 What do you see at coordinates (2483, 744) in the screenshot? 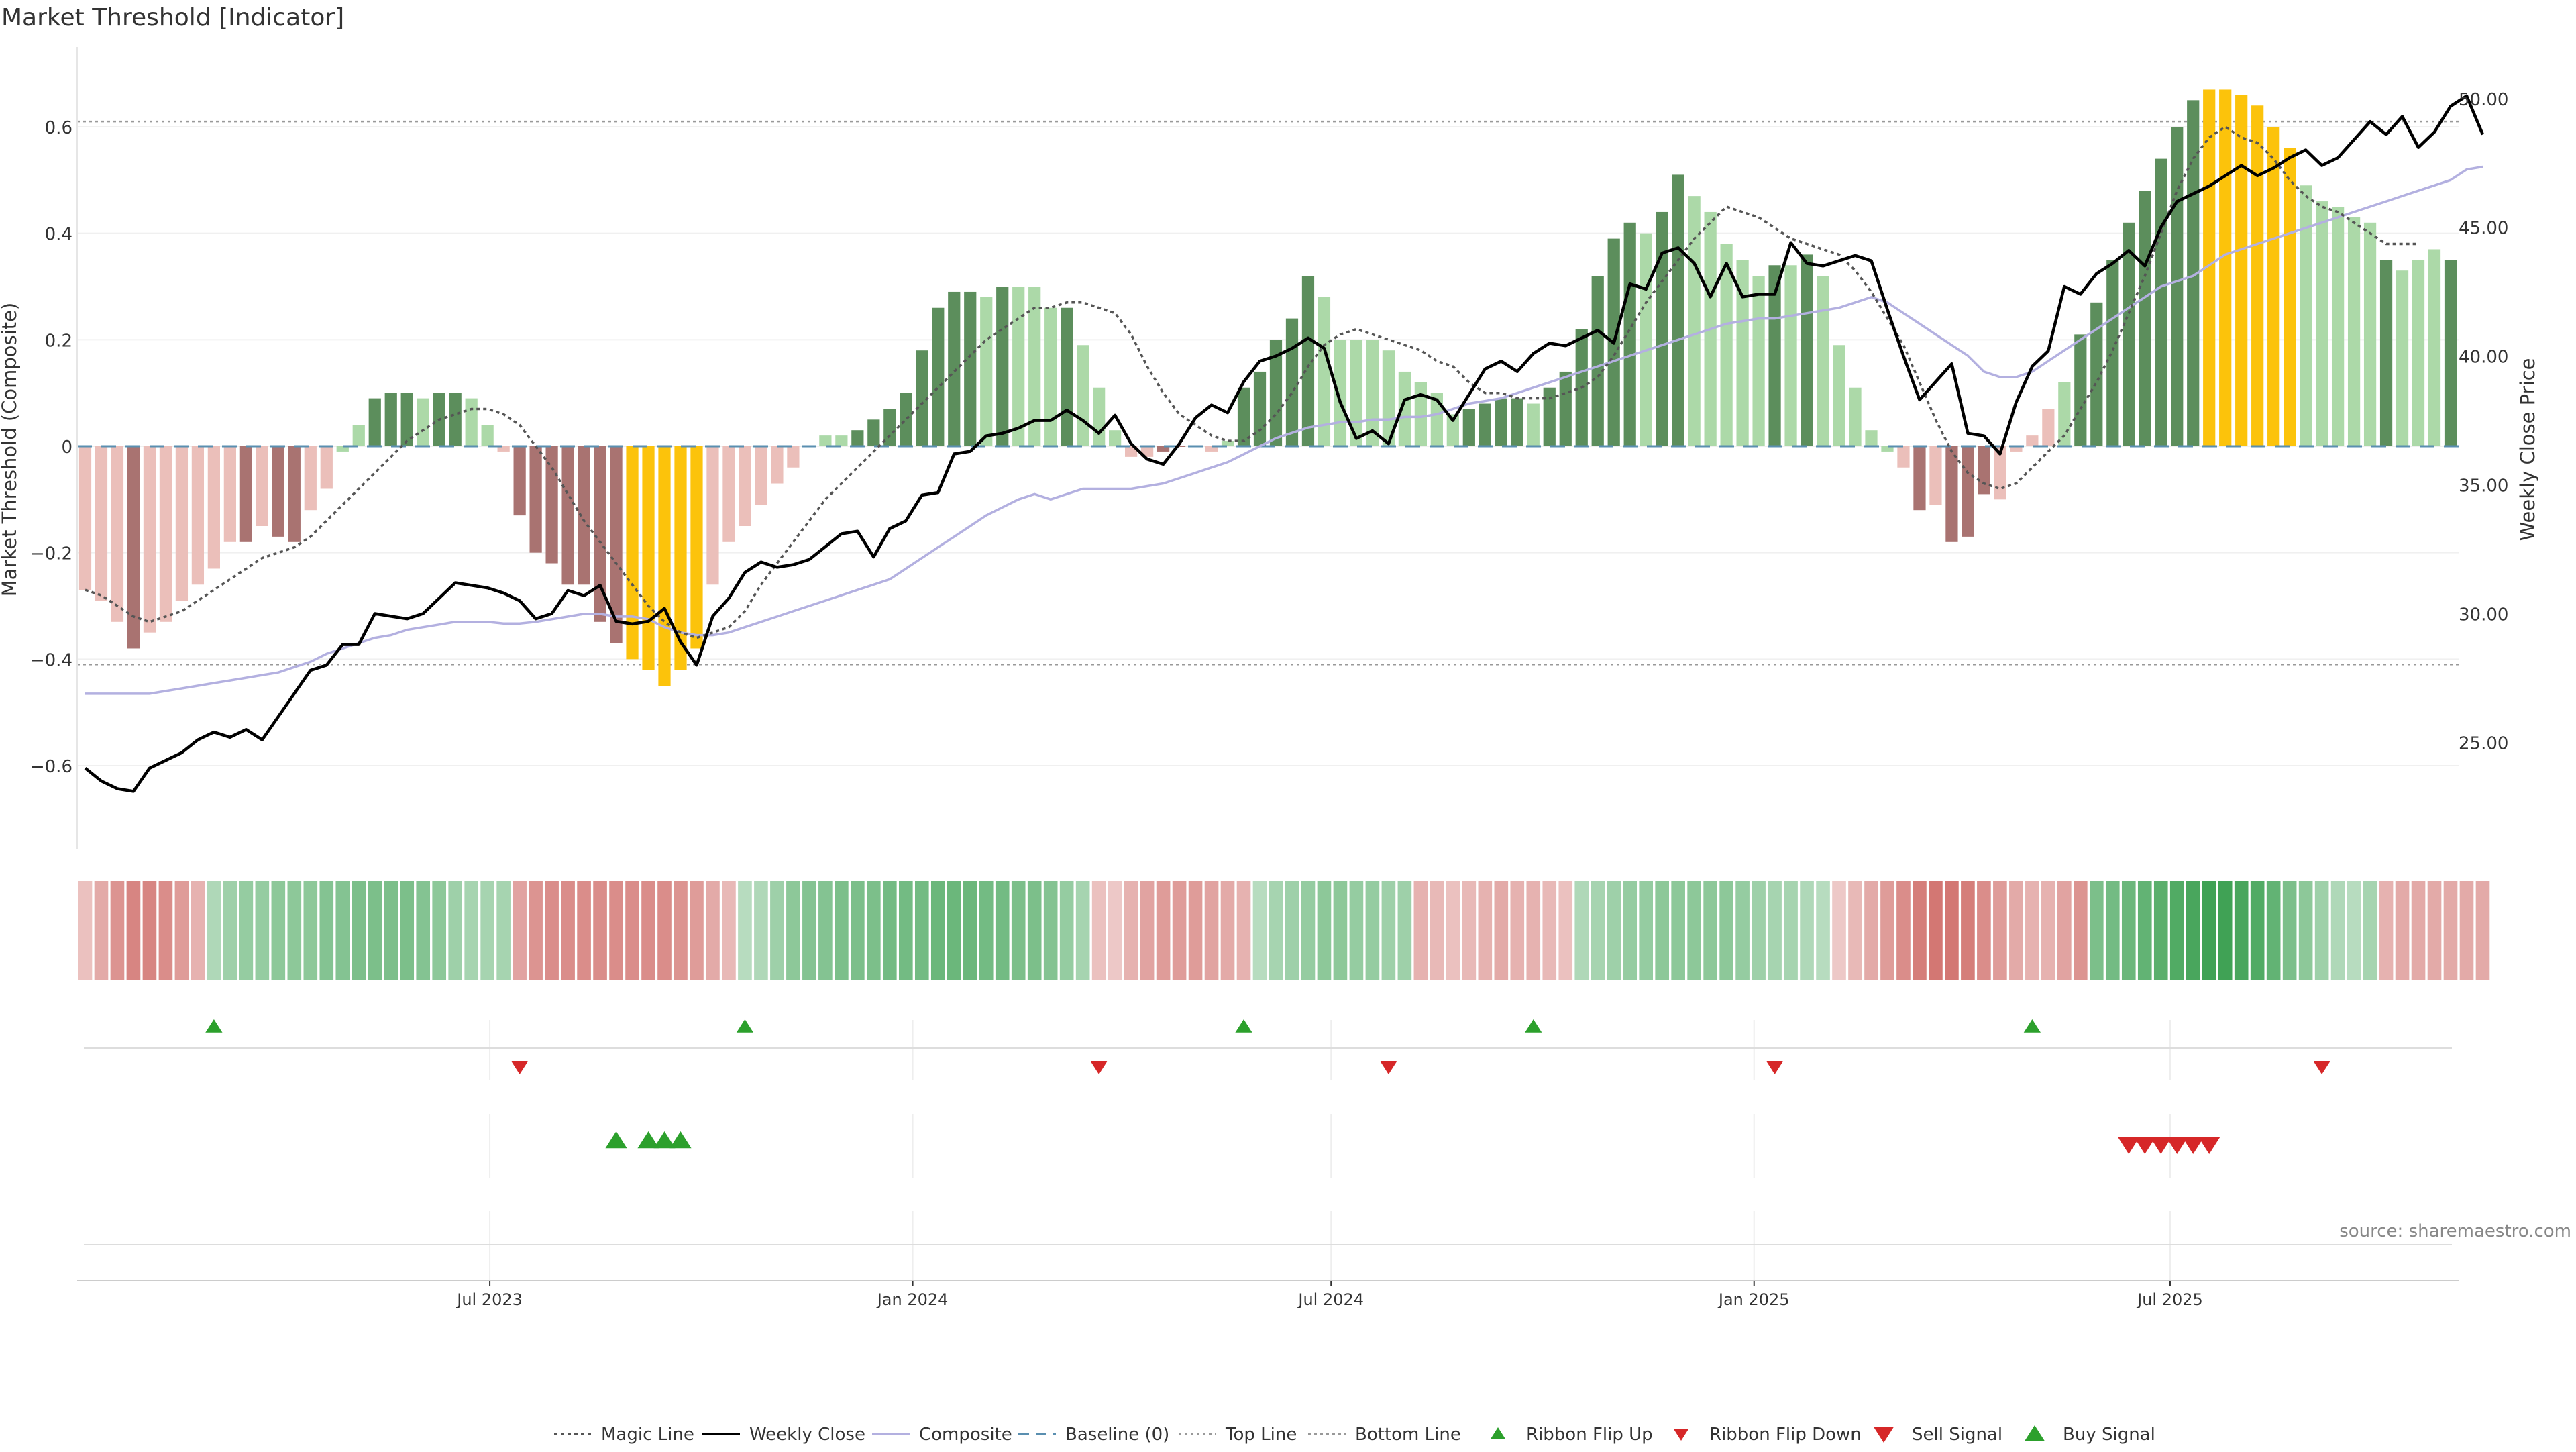
I see `right-tick-label: 25.00` at bounding box center [2483, 744].